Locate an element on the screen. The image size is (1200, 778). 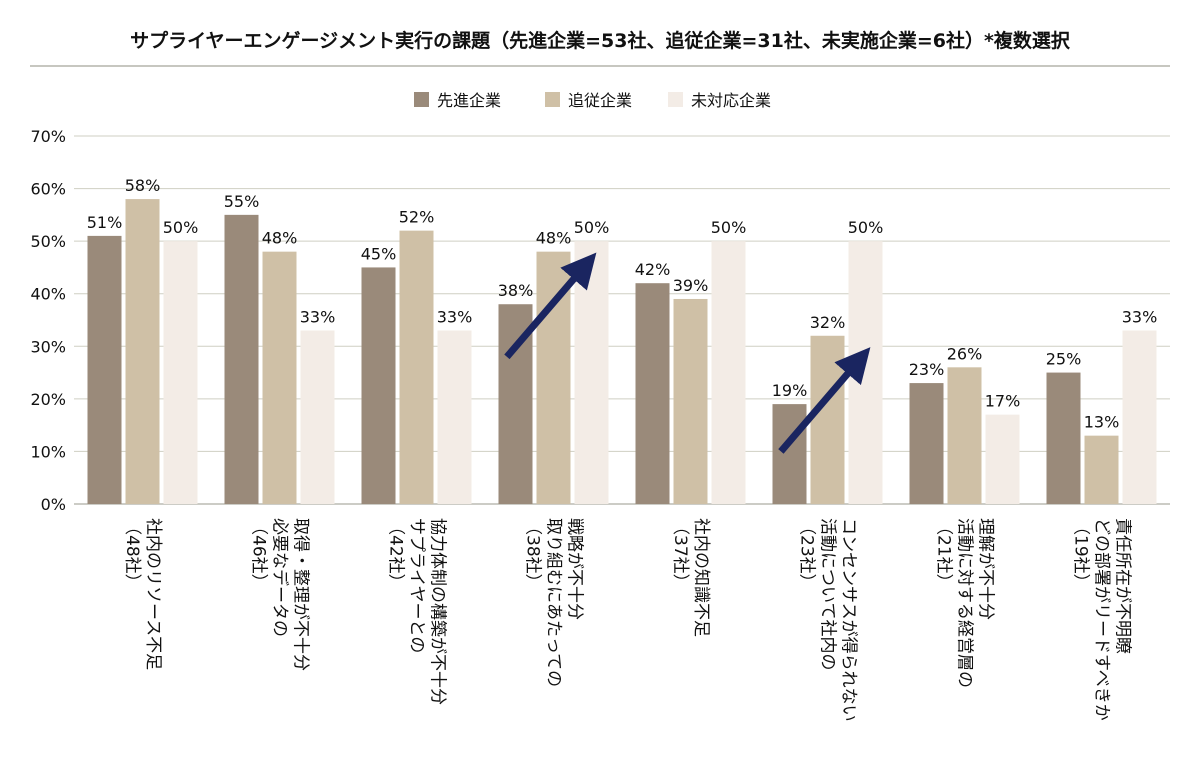
category-label: 理解が不十分 is located at coordinates (986, 569).